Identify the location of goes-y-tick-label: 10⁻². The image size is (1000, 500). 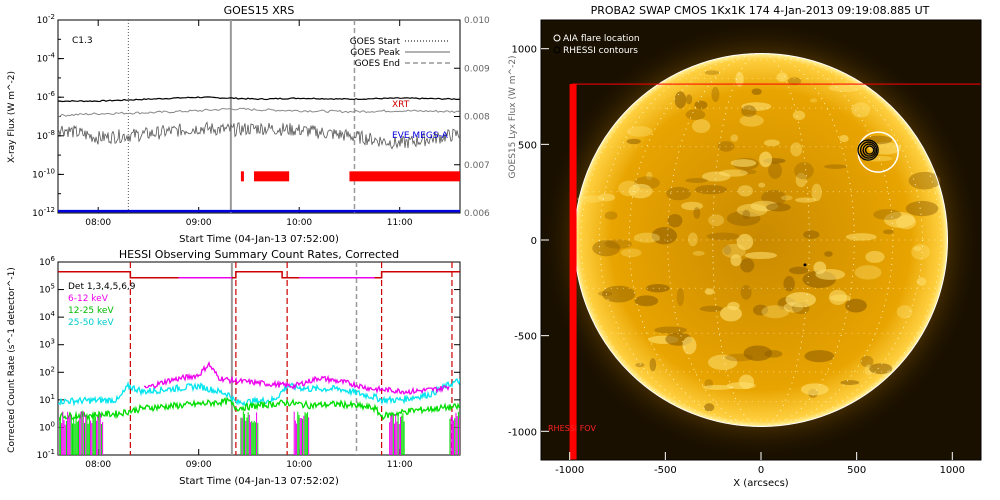
(46, 19).